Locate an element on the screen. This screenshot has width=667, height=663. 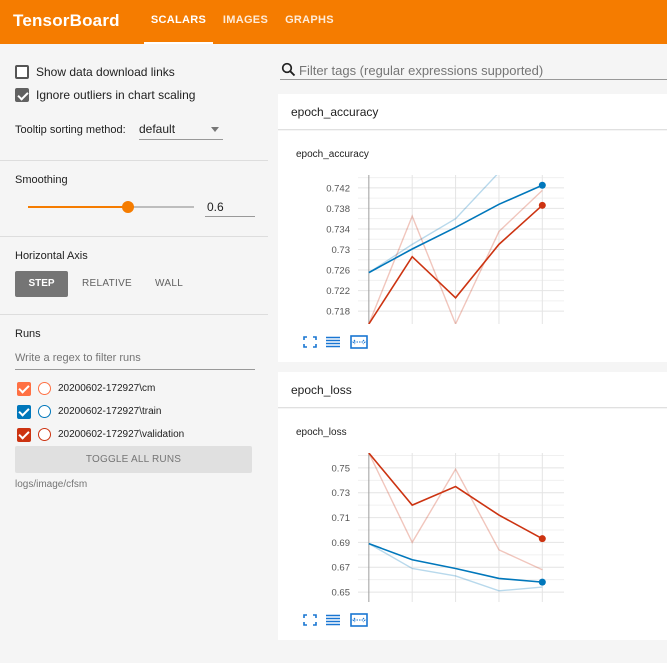
toggle-all-runs-button: TOGGLE ALL RUNS is located at coordinates (133, 459).